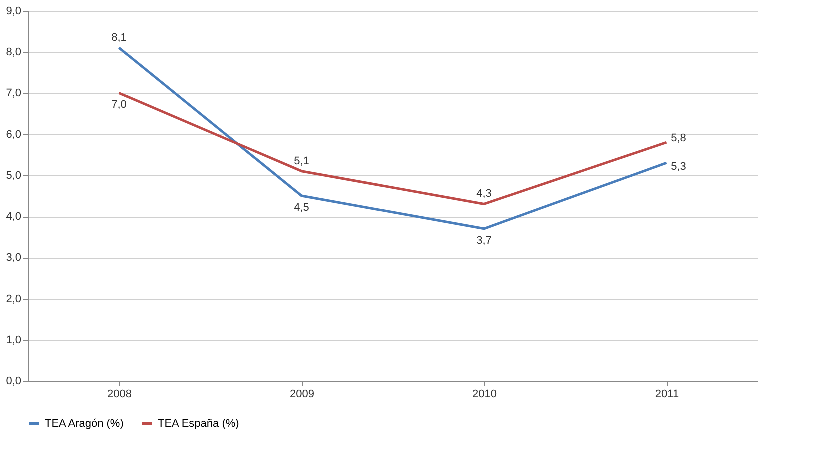 The height and width of the screenshot is (471, 822). Describe the element at coordinates (14, 258) in the screenshot. I see `y-tick-label: 3,0` at that location.